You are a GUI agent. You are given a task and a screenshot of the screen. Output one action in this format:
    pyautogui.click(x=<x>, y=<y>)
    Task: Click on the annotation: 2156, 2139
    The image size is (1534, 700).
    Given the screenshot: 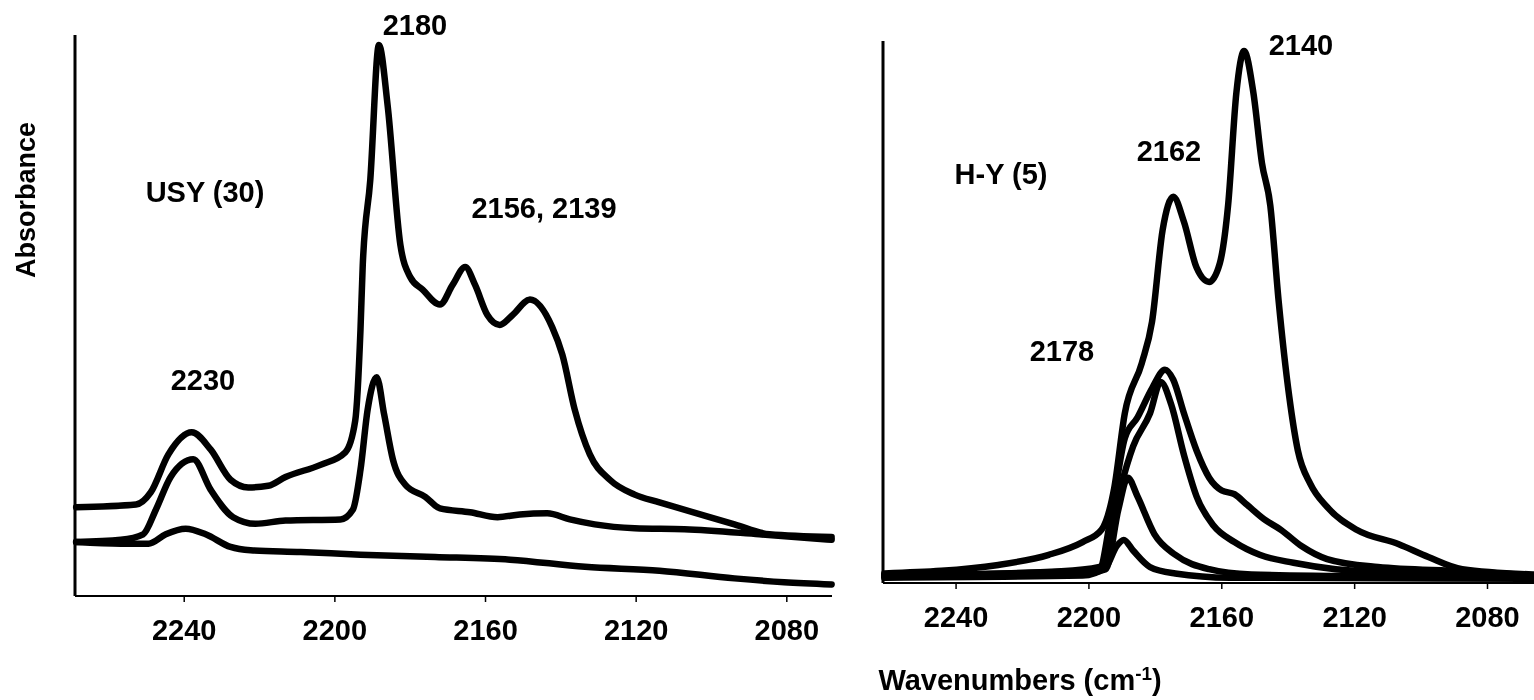 What is the action you would take?
    pyautogui.click(x=544, y=208)
    